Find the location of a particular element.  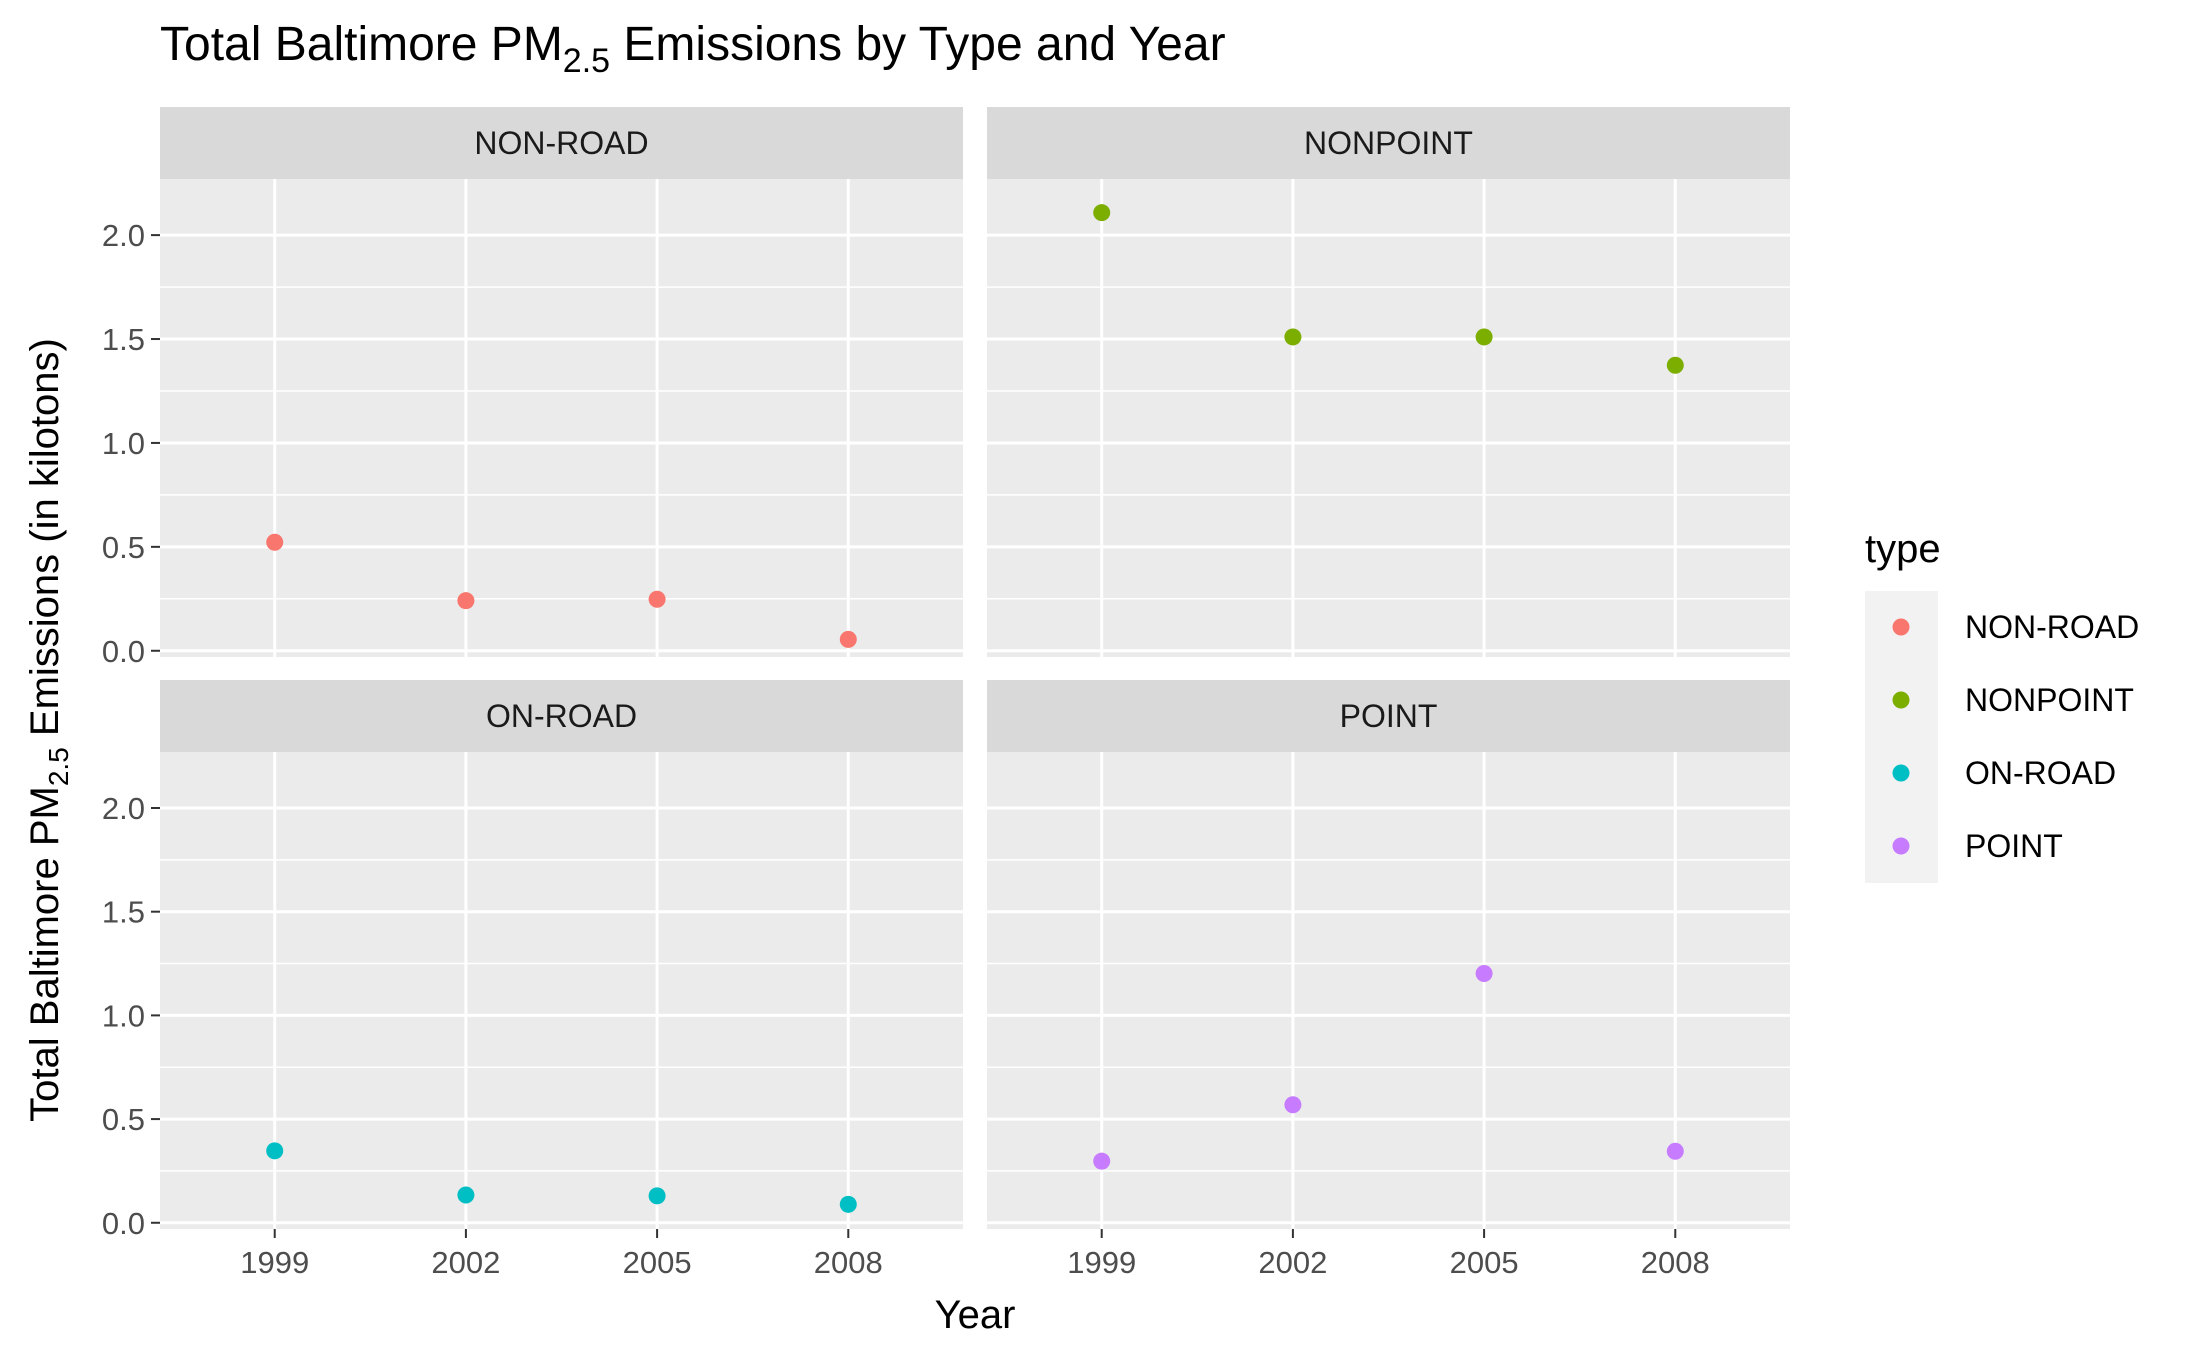

strip-nonpoint is located at coordinates (1388, 143).